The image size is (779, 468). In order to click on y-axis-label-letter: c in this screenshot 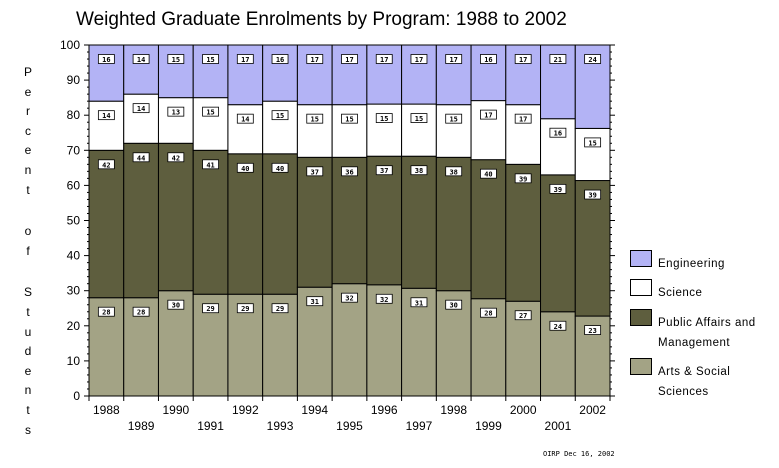, I will do `click(28, 130)`.